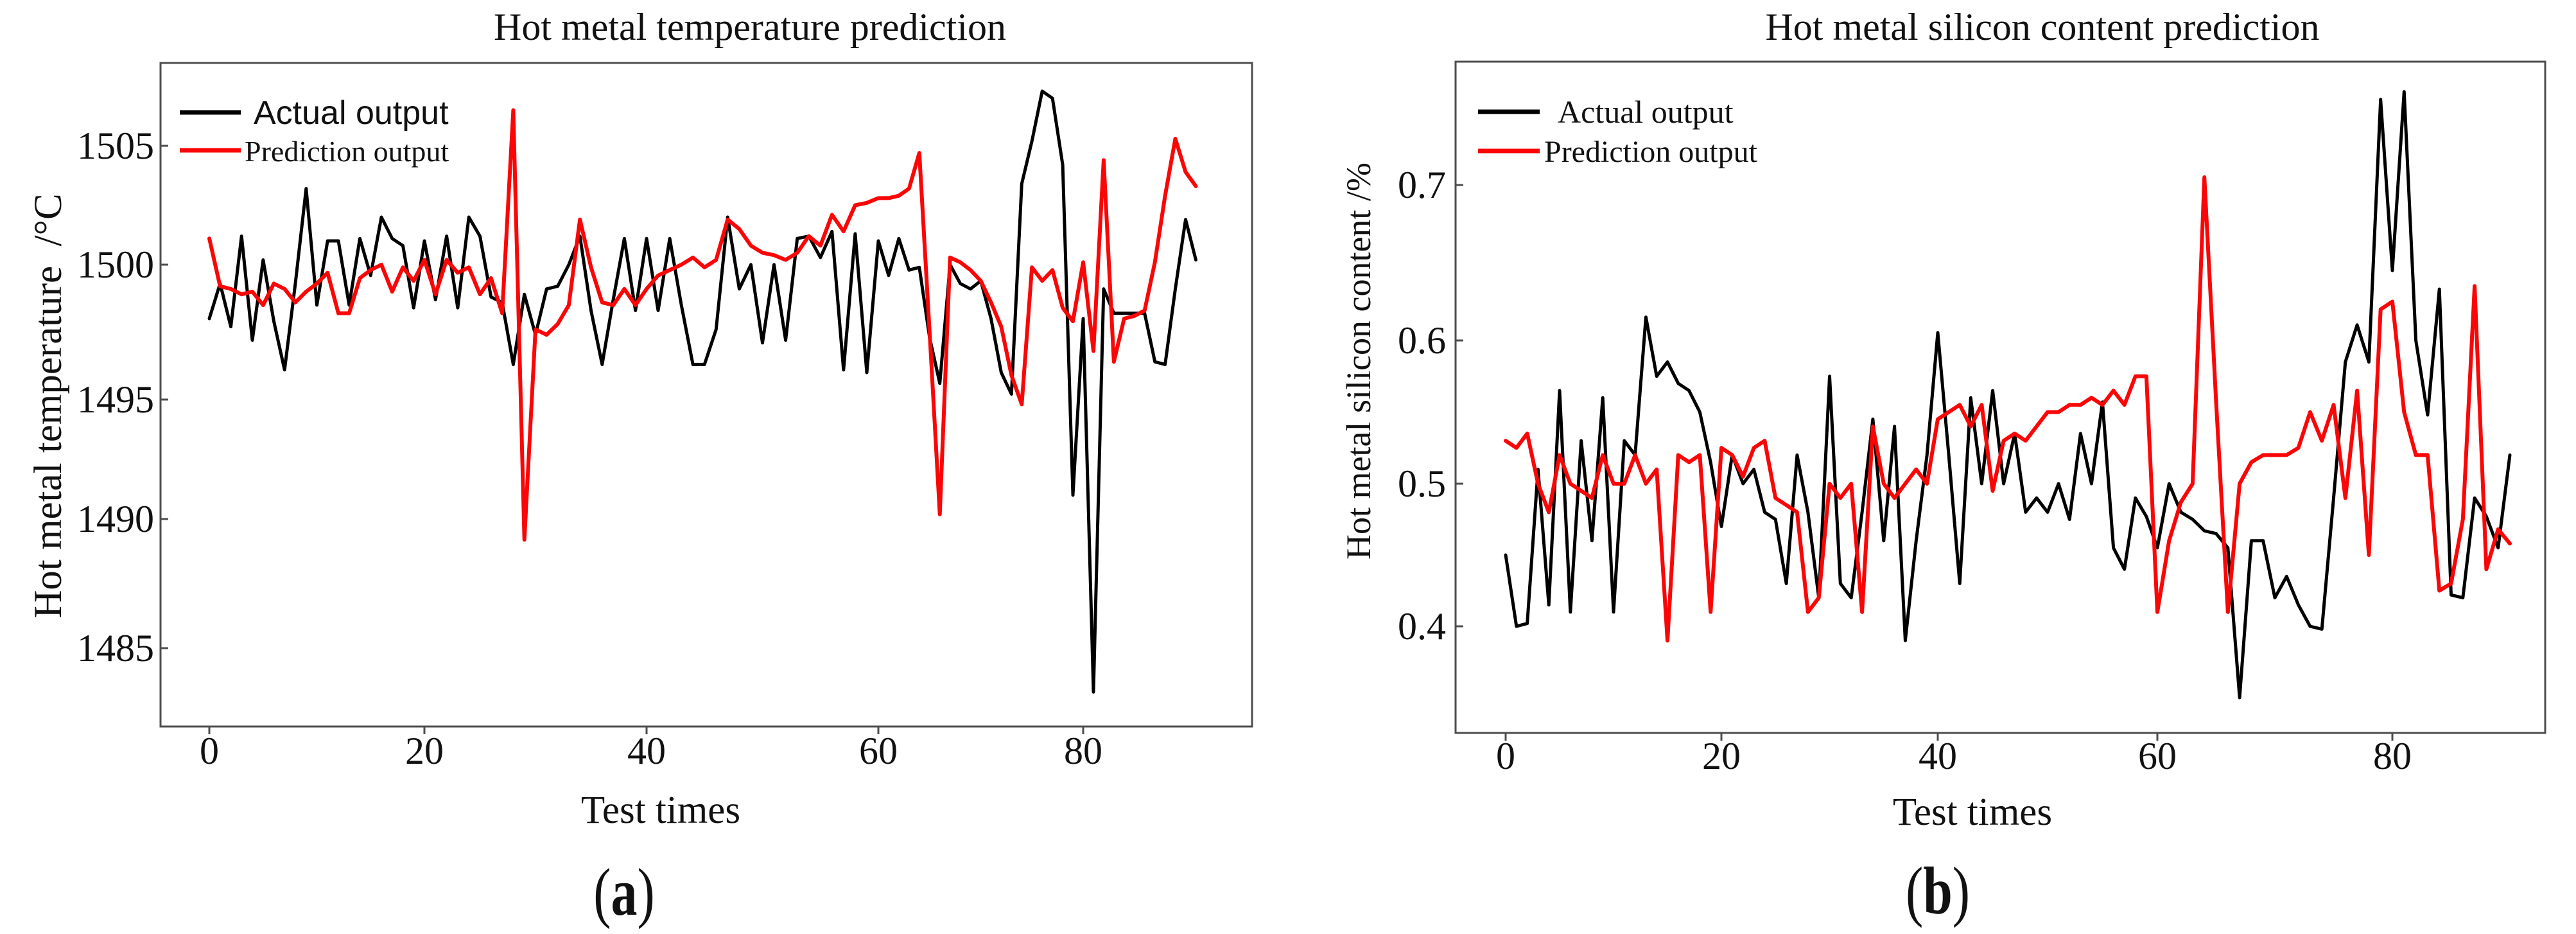 Image resolution: width=2576 pixels, height=934 pixels. What do you see at coordinates (750, 27) in the screenshot?
I see `svg-text:Hot metal temperature predicti: Hot metal temperature prediction` at bounding box center [750, 27].